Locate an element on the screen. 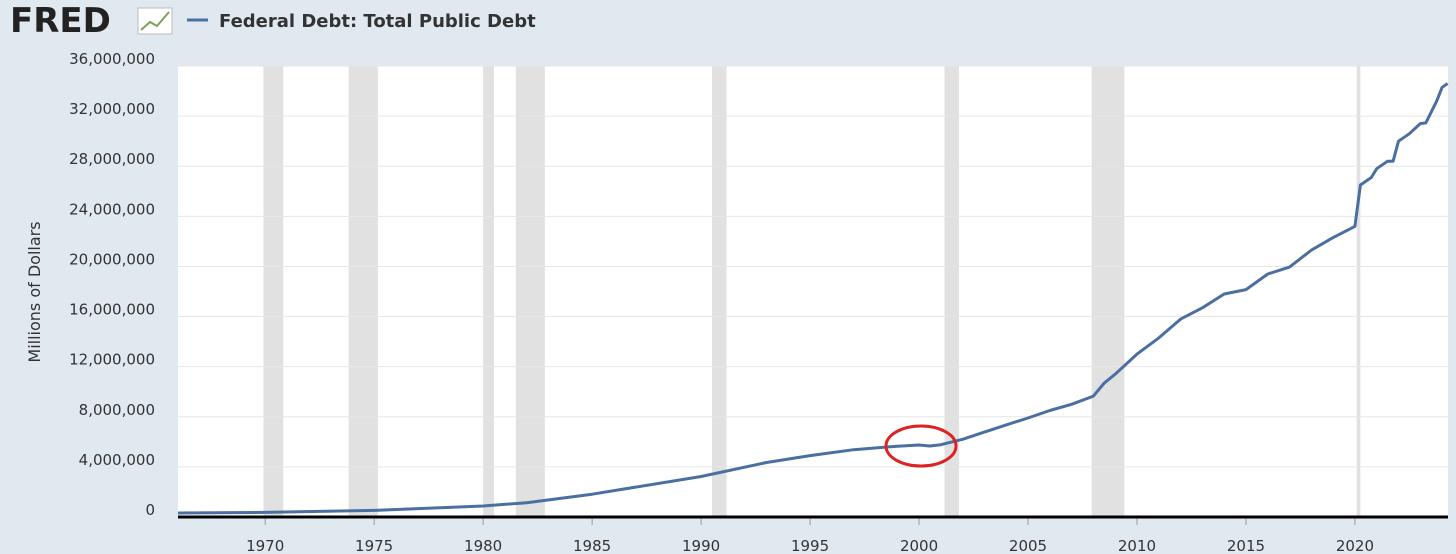 This screenshot has width=1456, height=554. x-tick-label: 2020 is located at coordinates (1355, 545).